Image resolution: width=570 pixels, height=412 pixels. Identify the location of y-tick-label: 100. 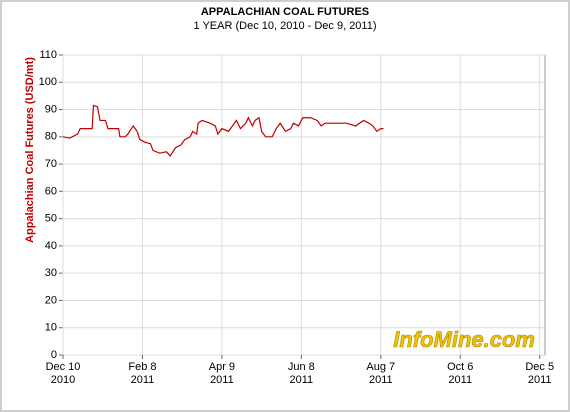
(48, 82).